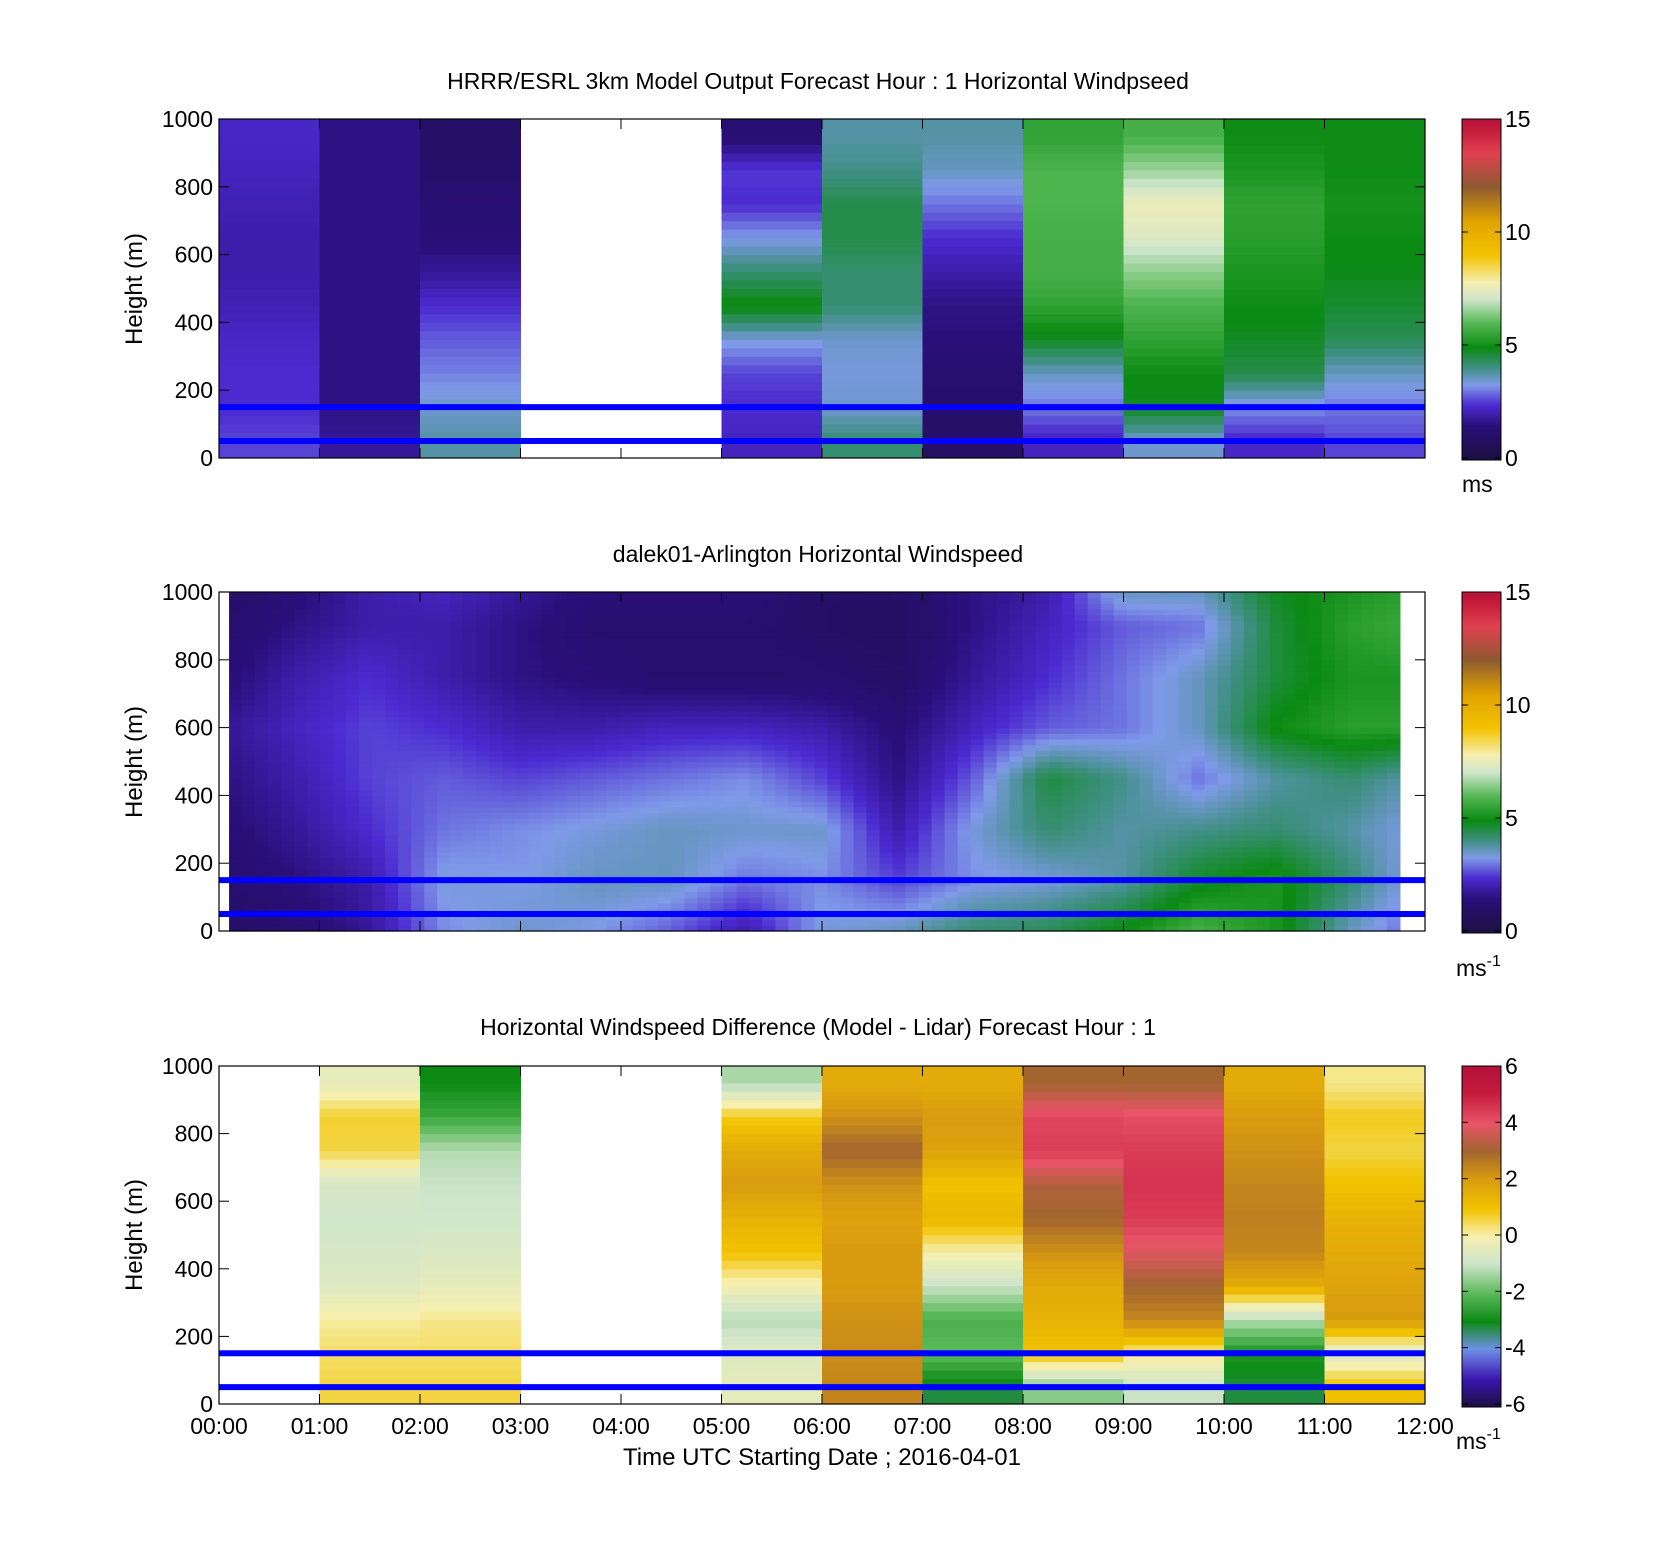 This screenshot has width=1680, height=1566. What do you see at coordinates (1511, 345) in the screenshot?
I see `colorbar-tick-label: 5` at bounding box center [1511, 345].